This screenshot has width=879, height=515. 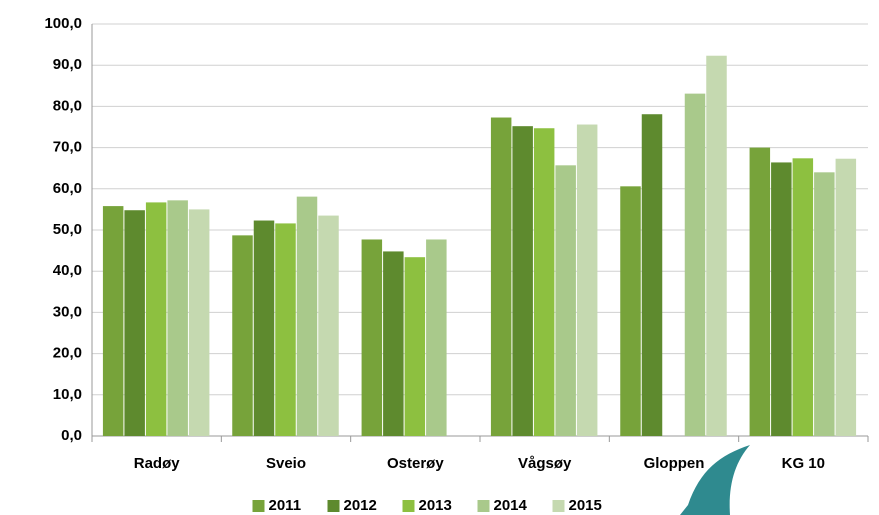 What do you see at coordinates (67, 188) in the screenshot?
I see `y-tick-label: 60,0` at bounding box center [67, 188].